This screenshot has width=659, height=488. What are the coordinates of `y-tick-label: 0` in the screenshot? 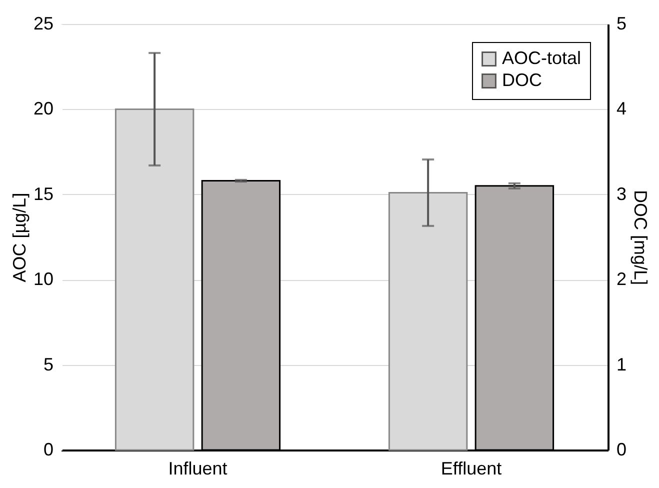 It's located at (48, 450).